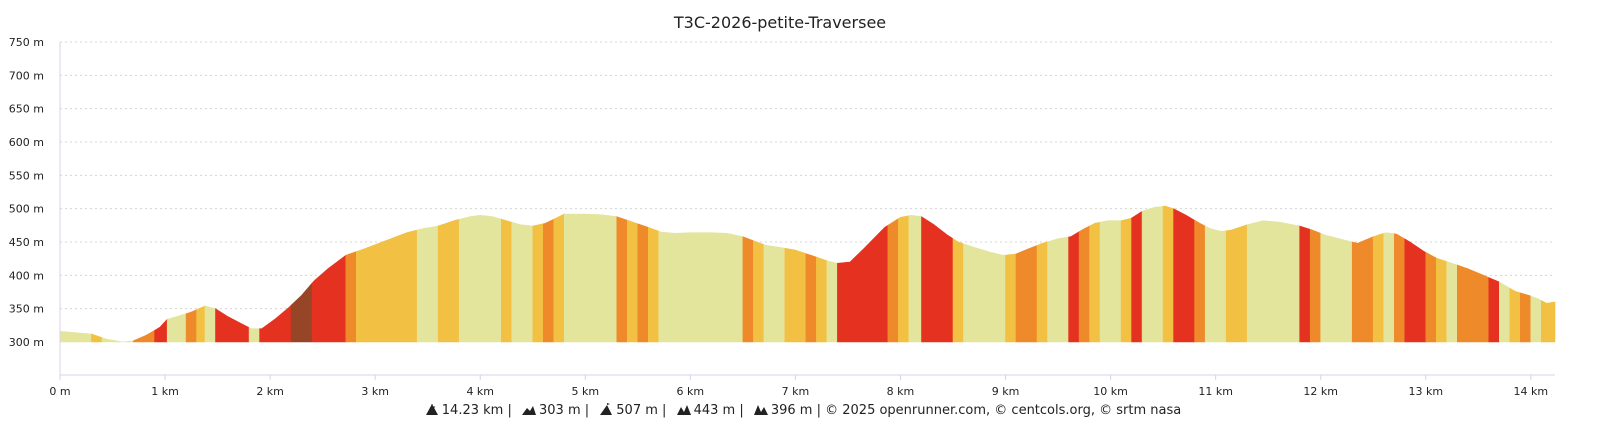  I want to click on y-tick-label: 450 m, so click(26, 242).